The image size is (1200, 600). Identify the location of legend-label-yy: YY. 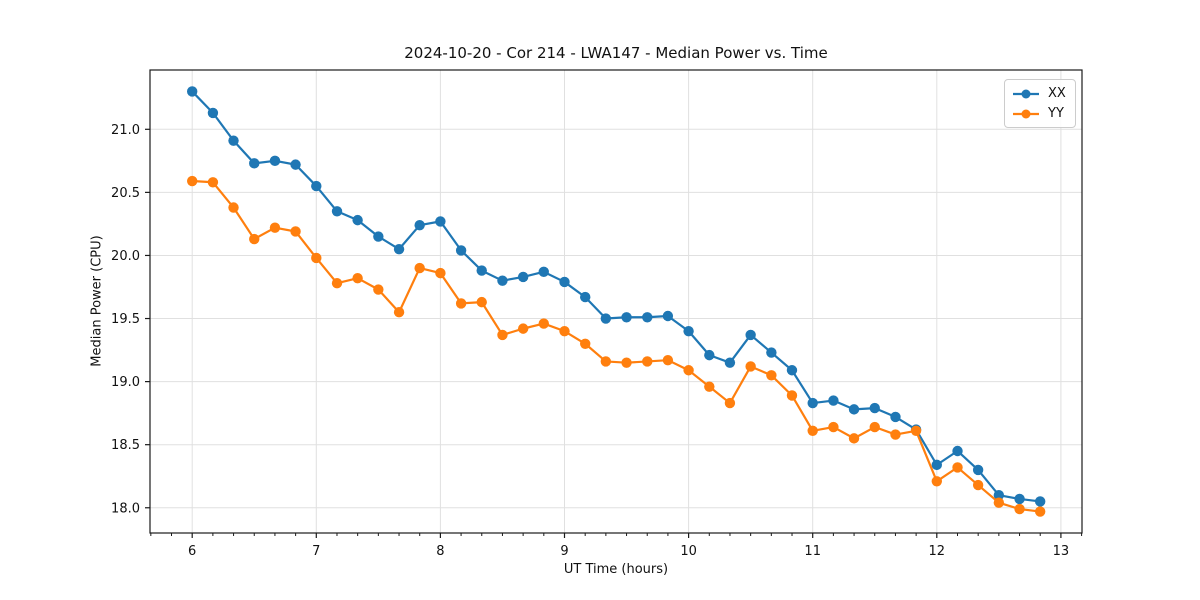
(1056, 113).